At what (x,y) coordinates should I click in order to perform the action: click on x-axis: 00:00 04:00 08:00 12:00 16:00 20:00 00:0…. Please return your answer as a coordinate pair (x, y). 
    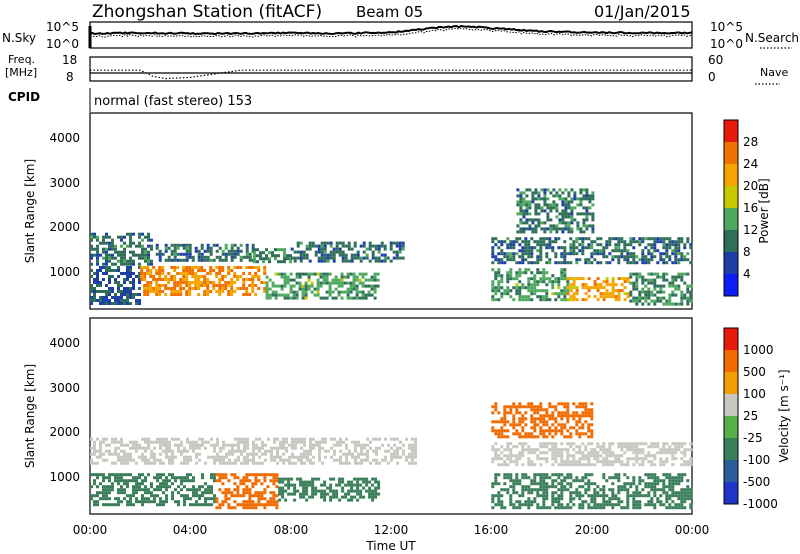
    Looking at the image, I should click on (391, 538).